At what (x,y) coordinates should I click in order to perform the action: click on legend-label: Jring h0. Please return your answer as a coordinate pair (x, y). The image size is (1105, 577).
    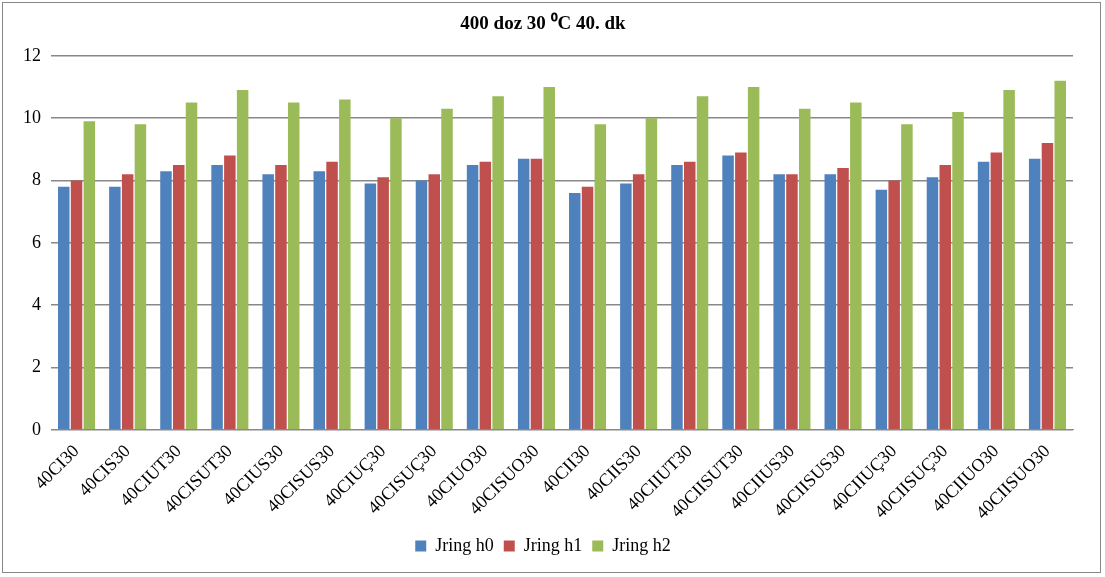
    Looking at the image, I should click on (464, 544).